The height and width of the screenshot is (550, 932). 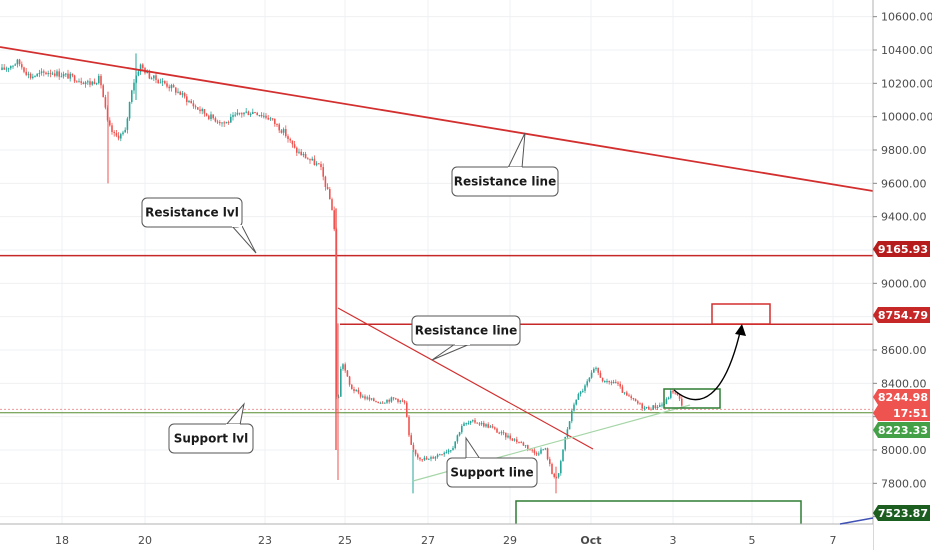 What do you see at coordinates (466, 331) in the screenshot?
I see `callout-label: Resistance line` at bounding box center [466, 331].